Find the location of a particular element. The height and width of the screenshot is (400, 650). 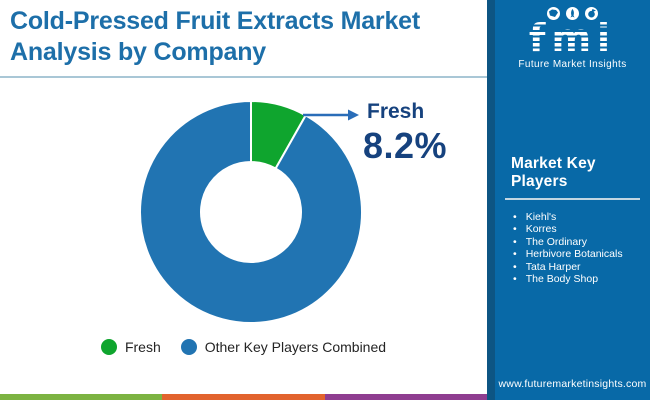

key-player-item: Kiehl's is located at coordinates (576, 217).